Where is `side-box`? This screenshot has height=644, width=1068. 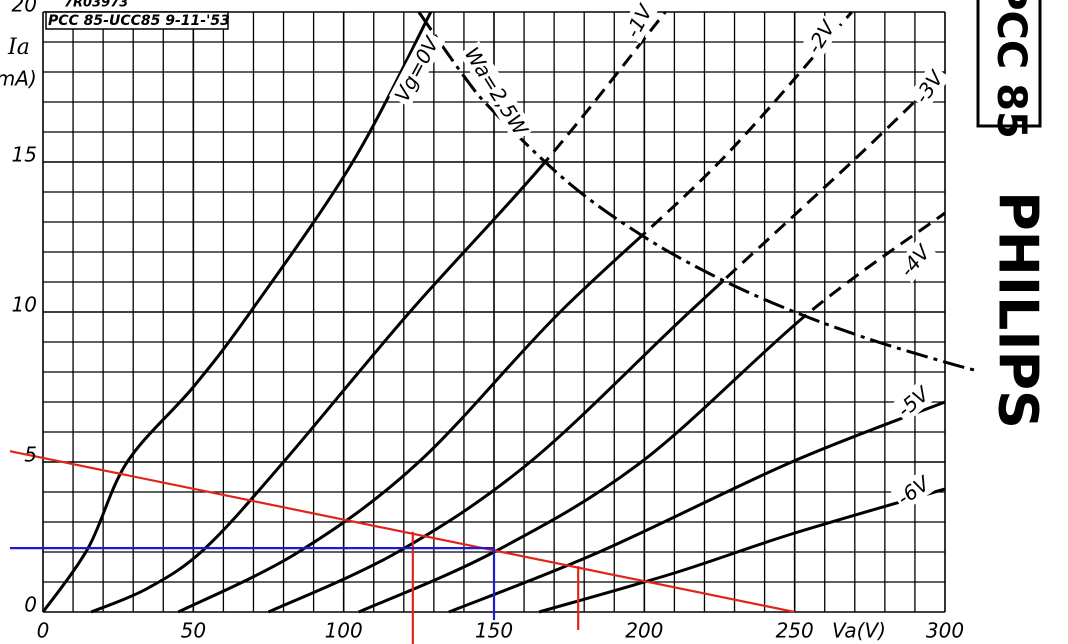
side-box is located at coordinates (1009, 64).